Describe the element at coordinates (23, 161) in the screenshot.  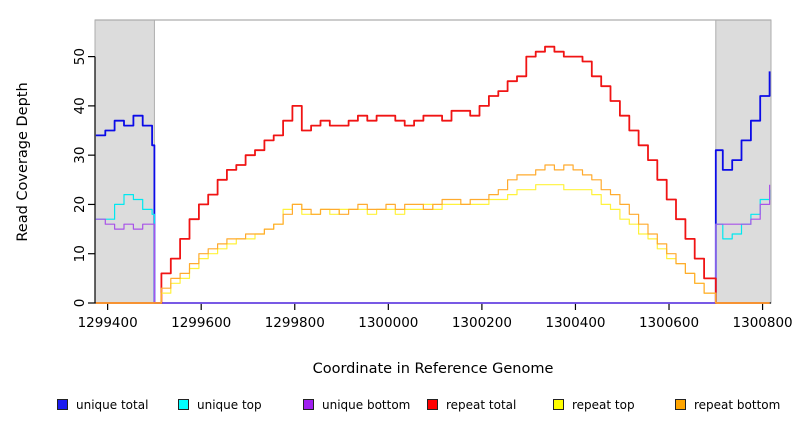
I see `y-axis-title: Read Coverage Depth` at that location.